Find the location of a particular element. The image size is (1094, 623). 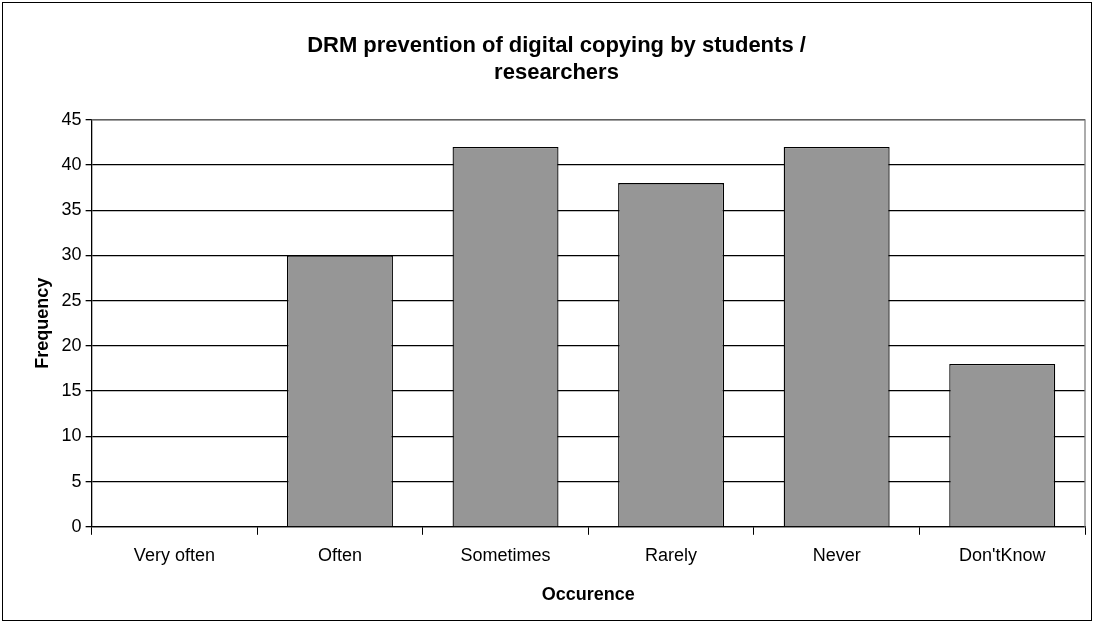

y-tick-label: 20 is located at coordinates (71, 344).